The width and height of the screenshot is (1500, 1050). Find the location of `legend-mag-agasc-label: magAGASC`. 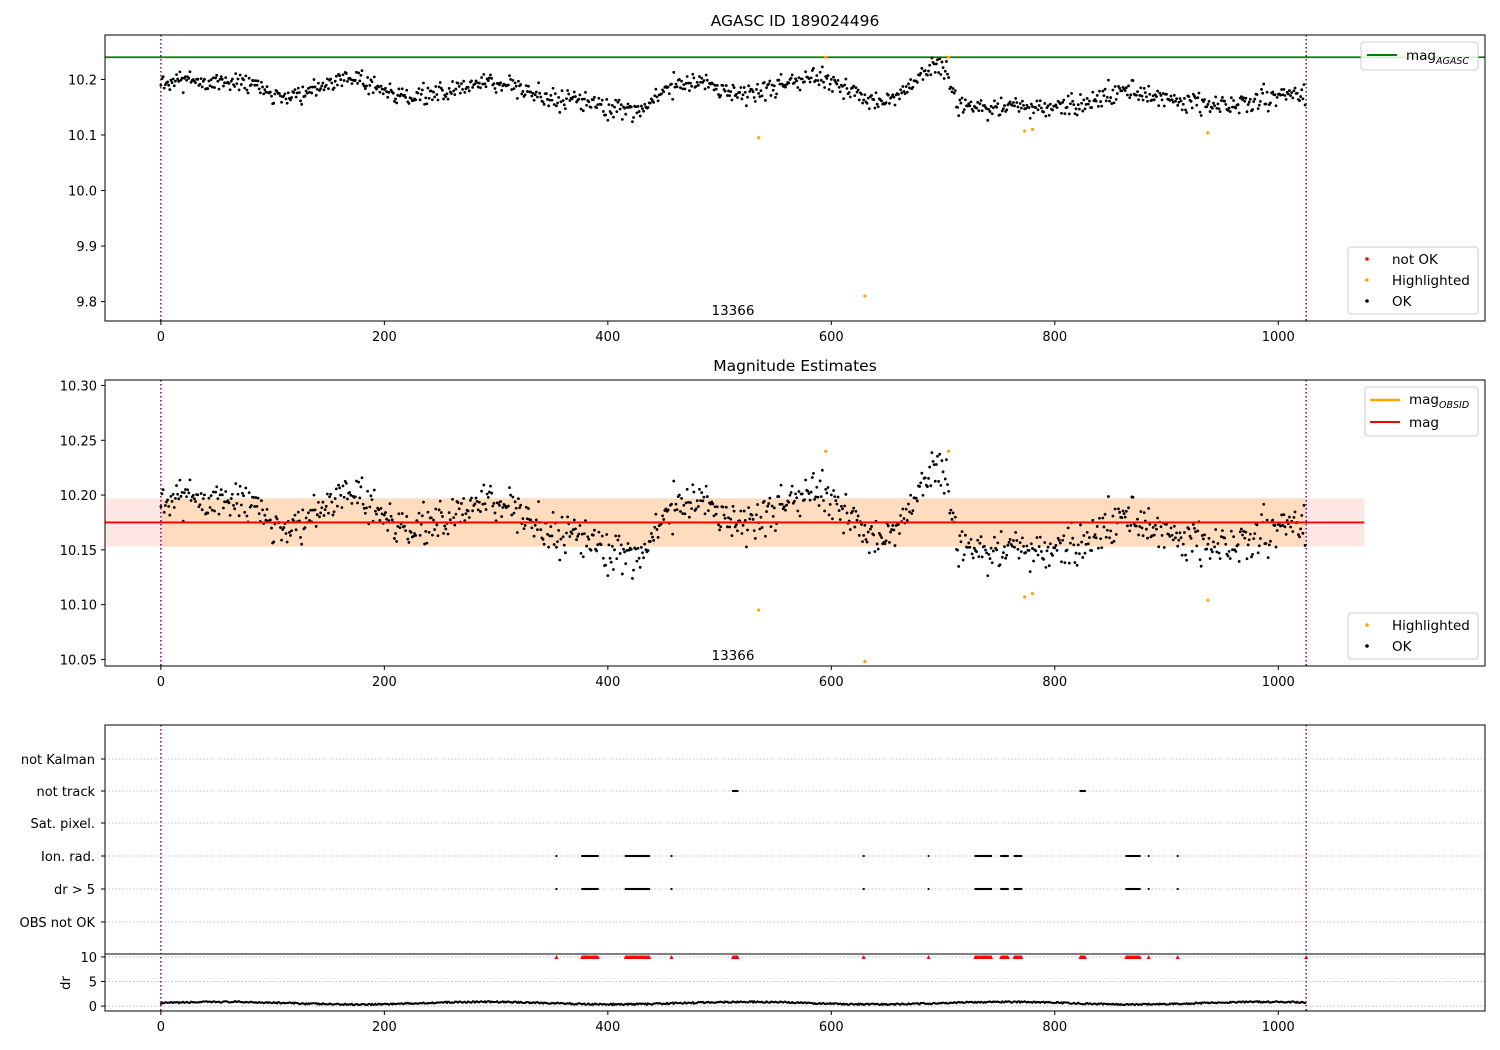

legend-mag-agasc-label: magAGASC is located at coordinates (1437, 57).